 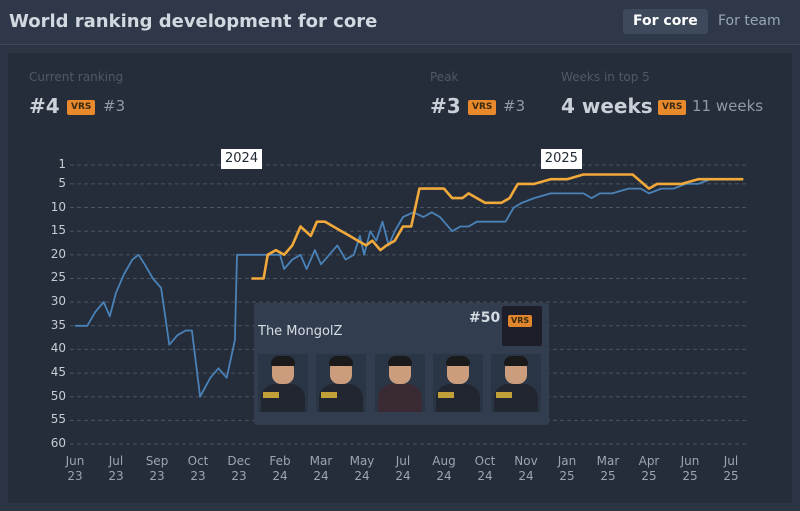 What do you see at coordinates (157, 468) in the screenshot?
I see `x-tick-label: Sep 23` at bounding box center [157, 468].